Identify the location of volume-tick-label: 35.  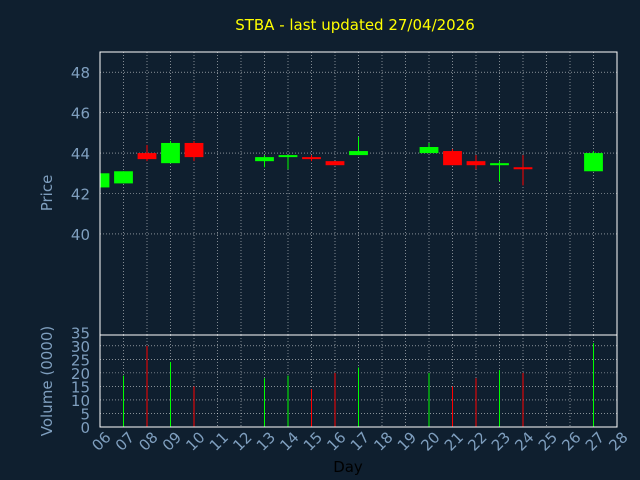
(80, 333).